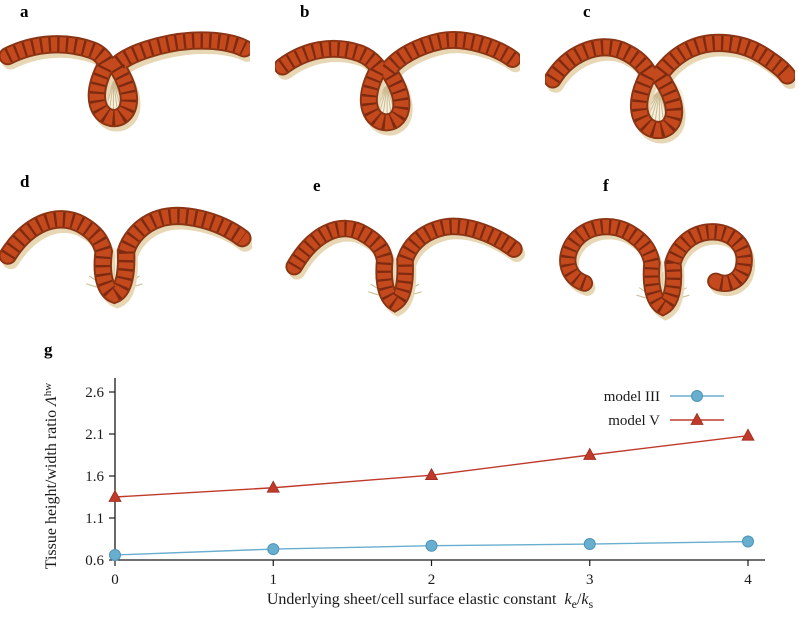 Image resolution: width=798 pixels, height=624 pixels. I want to click on tissue-simulation-c, so click(670, 88).